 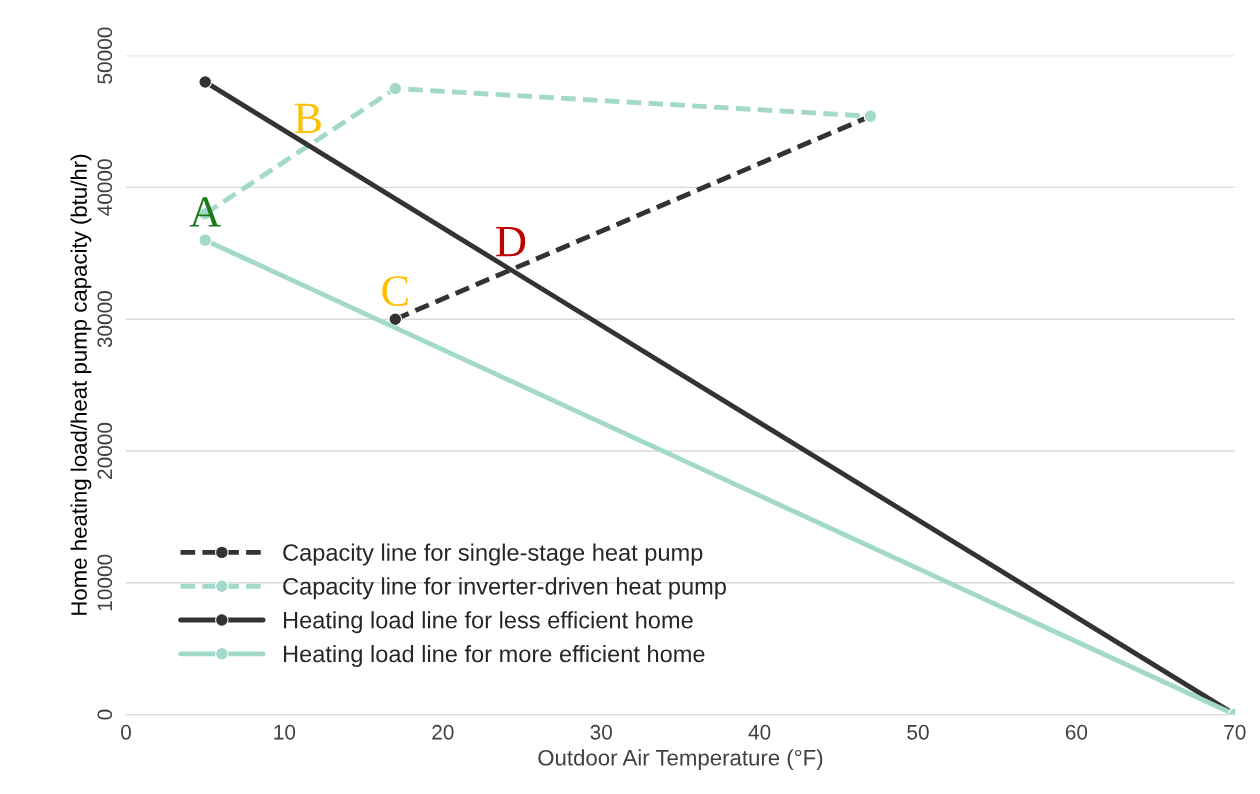 I want to click on y-tick-label: 30000, so click(x=105, y=319).